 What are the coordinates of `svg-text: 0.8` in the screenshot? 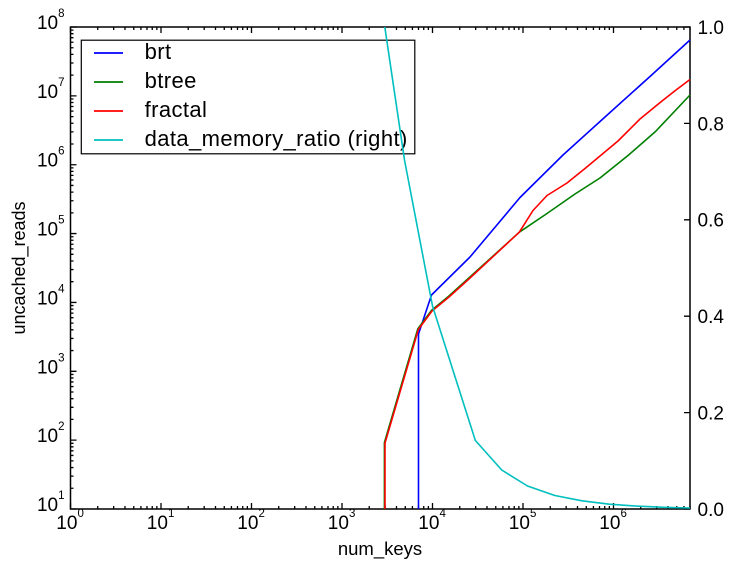 It's located at (711, 124).